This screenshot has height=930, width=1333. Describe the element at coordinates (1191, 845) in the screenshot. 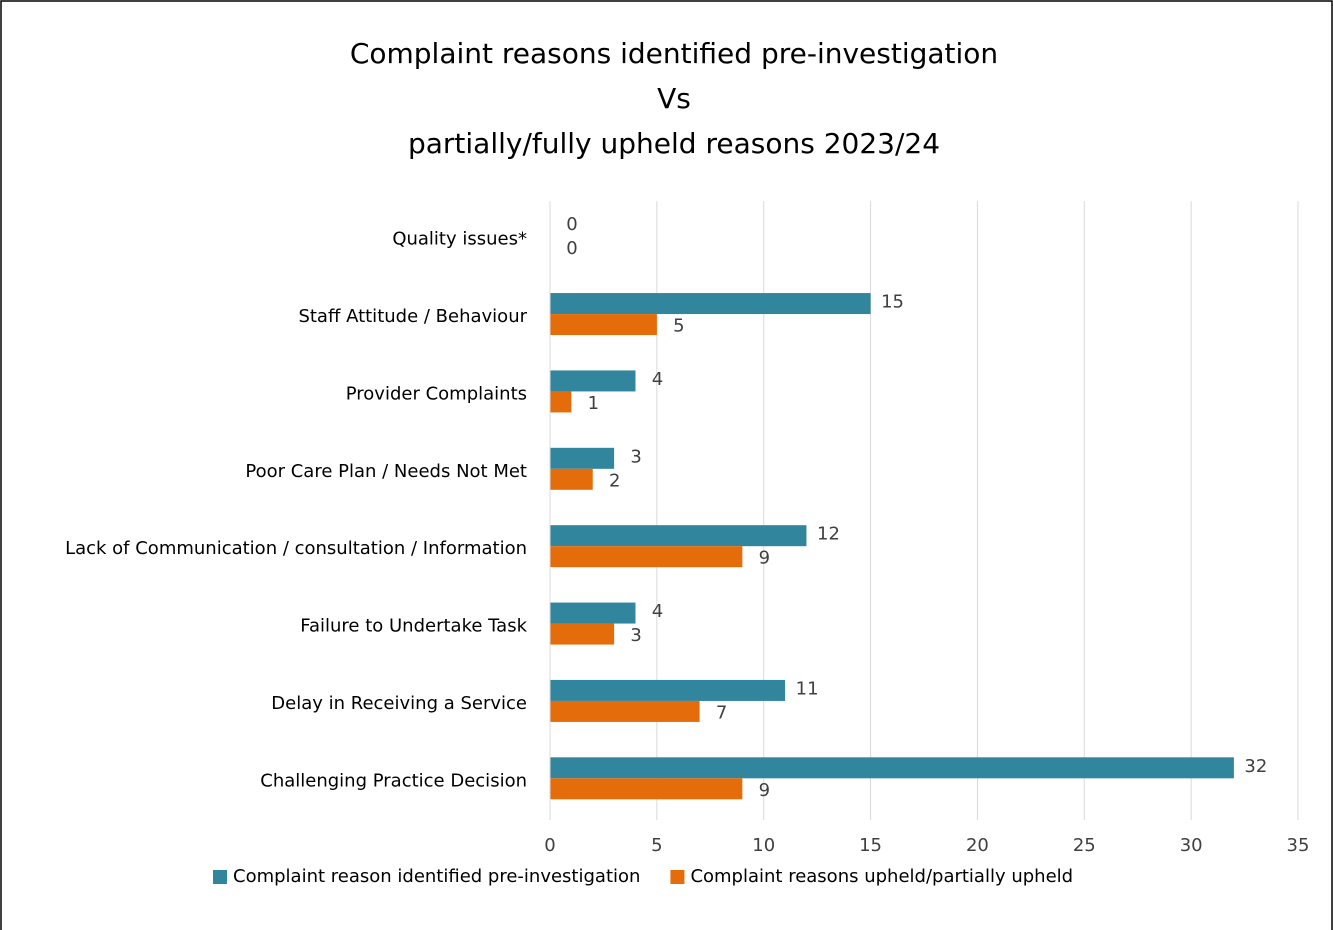

I see `x-tick-label: 30` at that location.